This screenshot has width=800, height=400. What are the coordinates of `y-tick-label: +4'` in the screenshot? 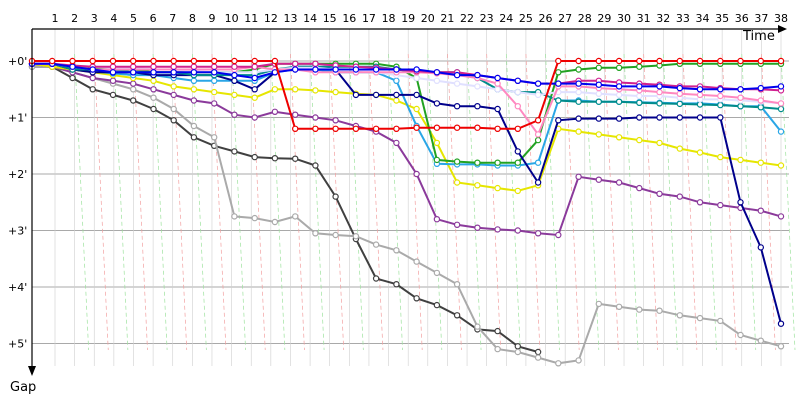 It's located at (17, 287).